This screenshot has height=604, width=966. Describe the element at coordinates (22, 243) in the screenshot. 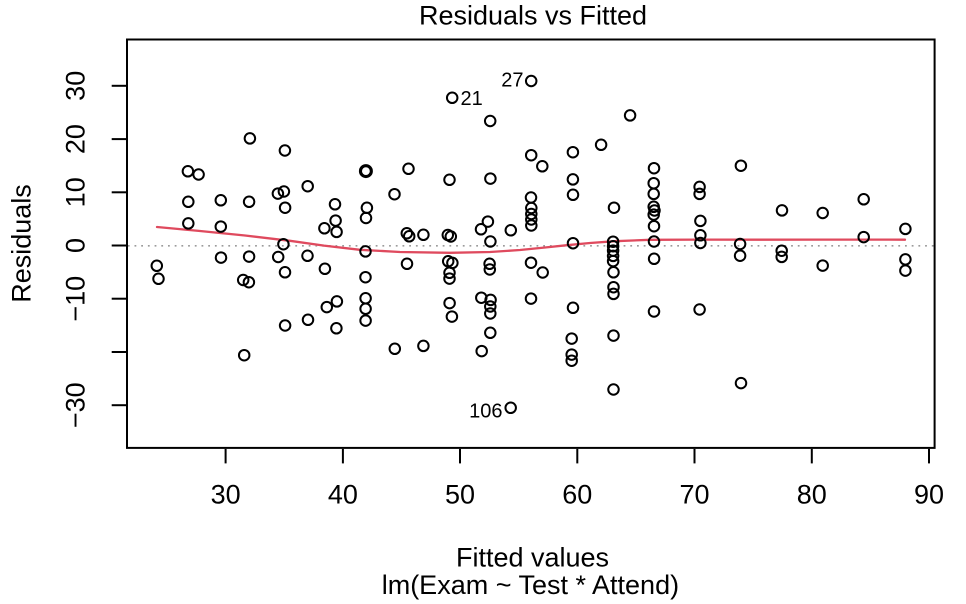

I see `svg-text: Residuals` at that location.